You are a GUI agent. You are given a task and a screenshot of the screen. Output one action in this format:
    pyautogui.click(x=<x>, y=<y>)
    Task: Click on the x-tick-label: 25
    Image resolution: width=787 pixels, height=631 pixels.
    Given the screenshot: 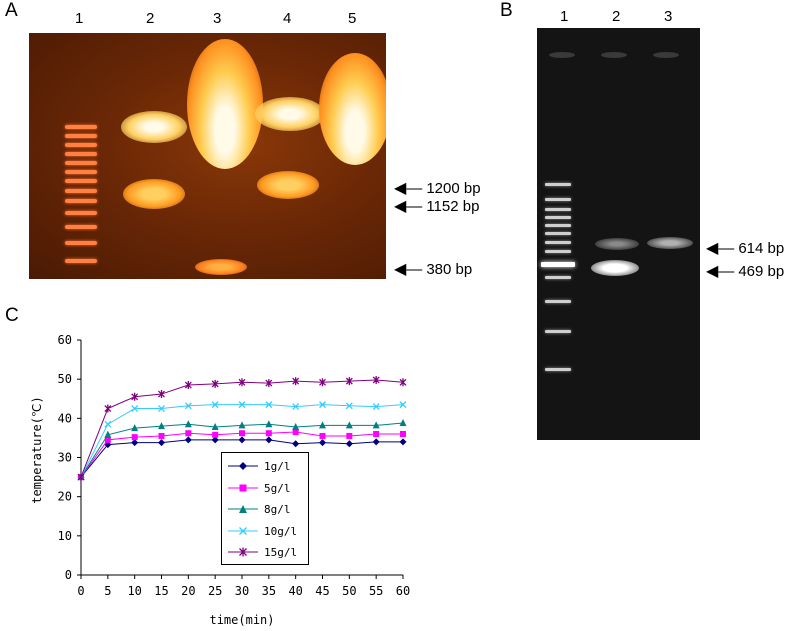 What is the action you would take?
    pyautogui.click(x=215, y=591)
    